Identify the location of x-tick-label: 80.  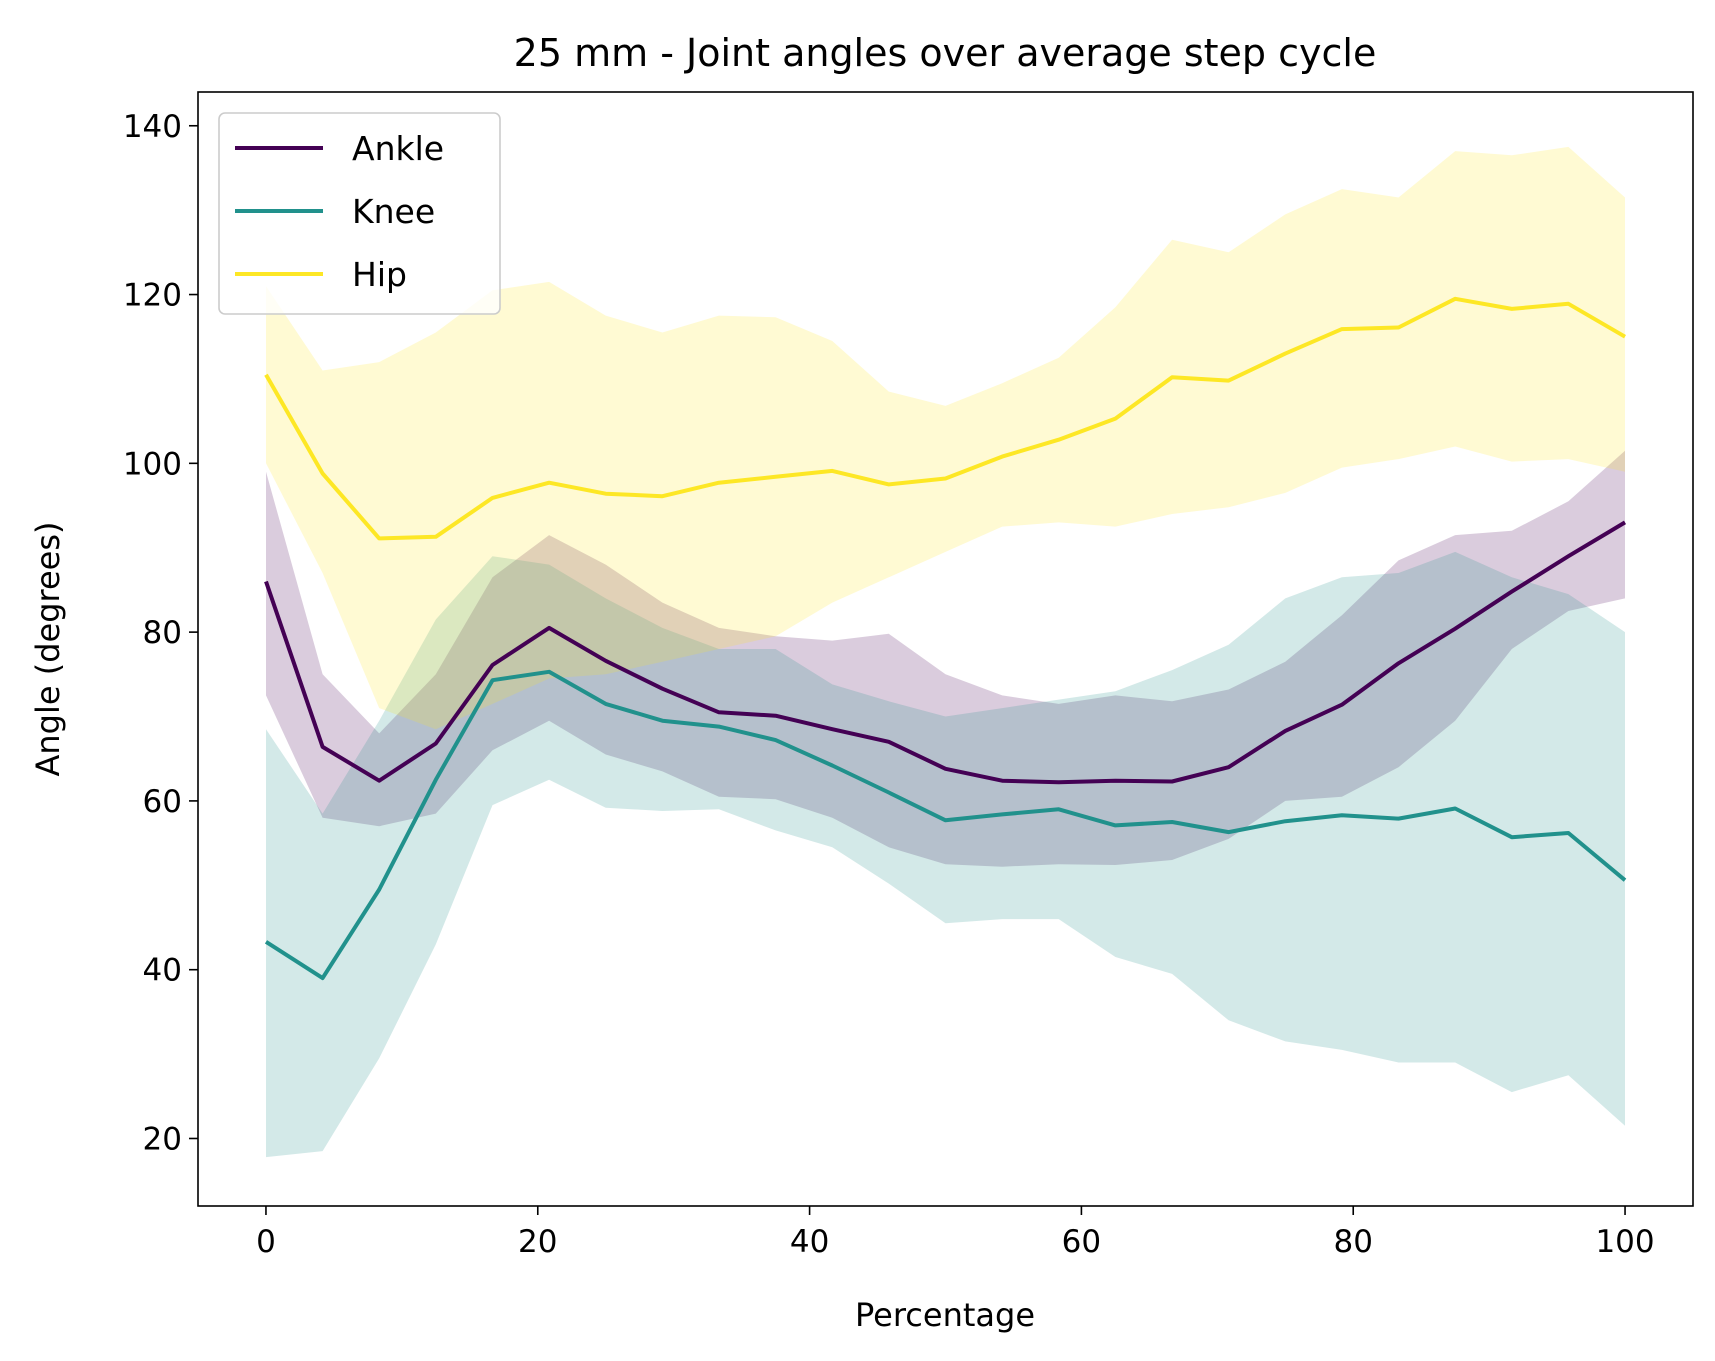
(1353, 1242).